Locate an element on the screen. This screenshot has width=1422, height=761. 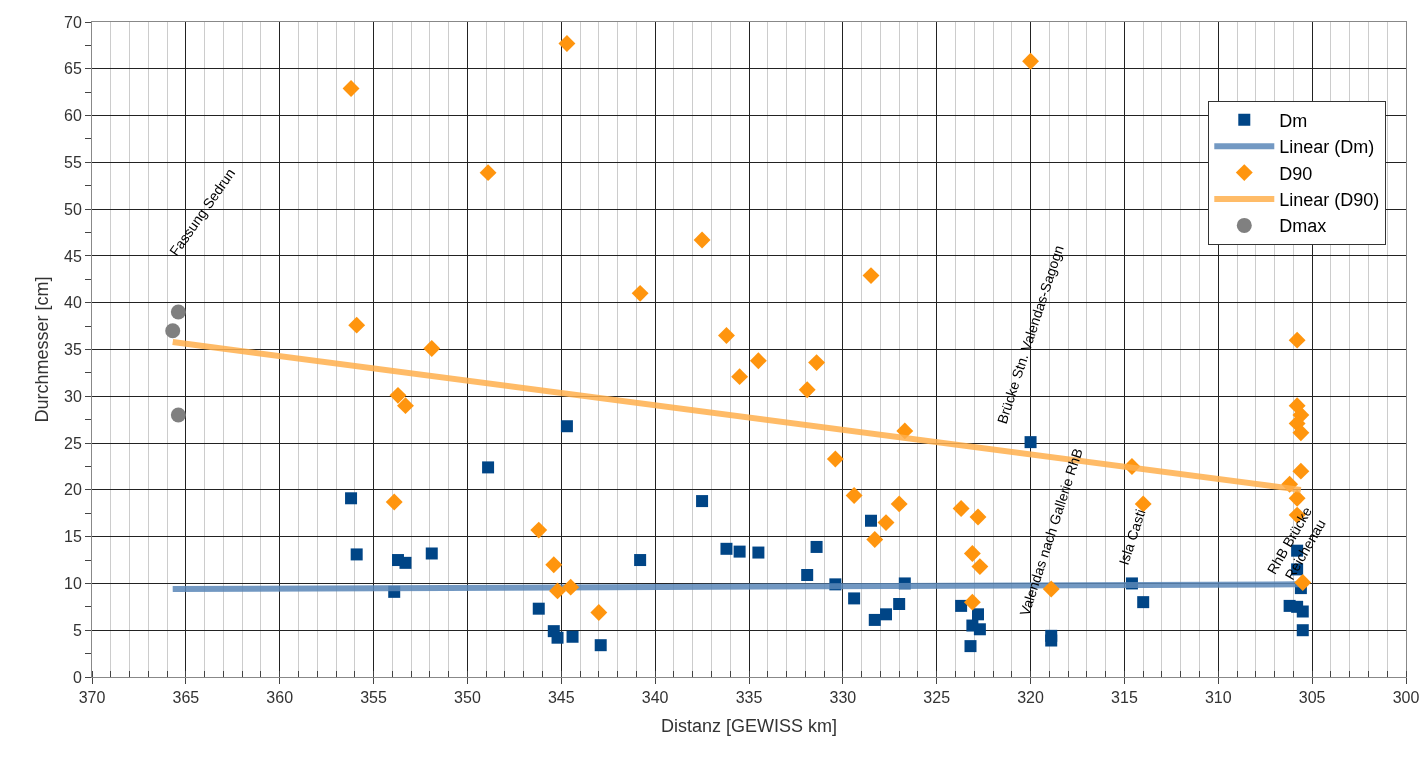
y-tick-label: 20 is located at coordinates (73, 490).